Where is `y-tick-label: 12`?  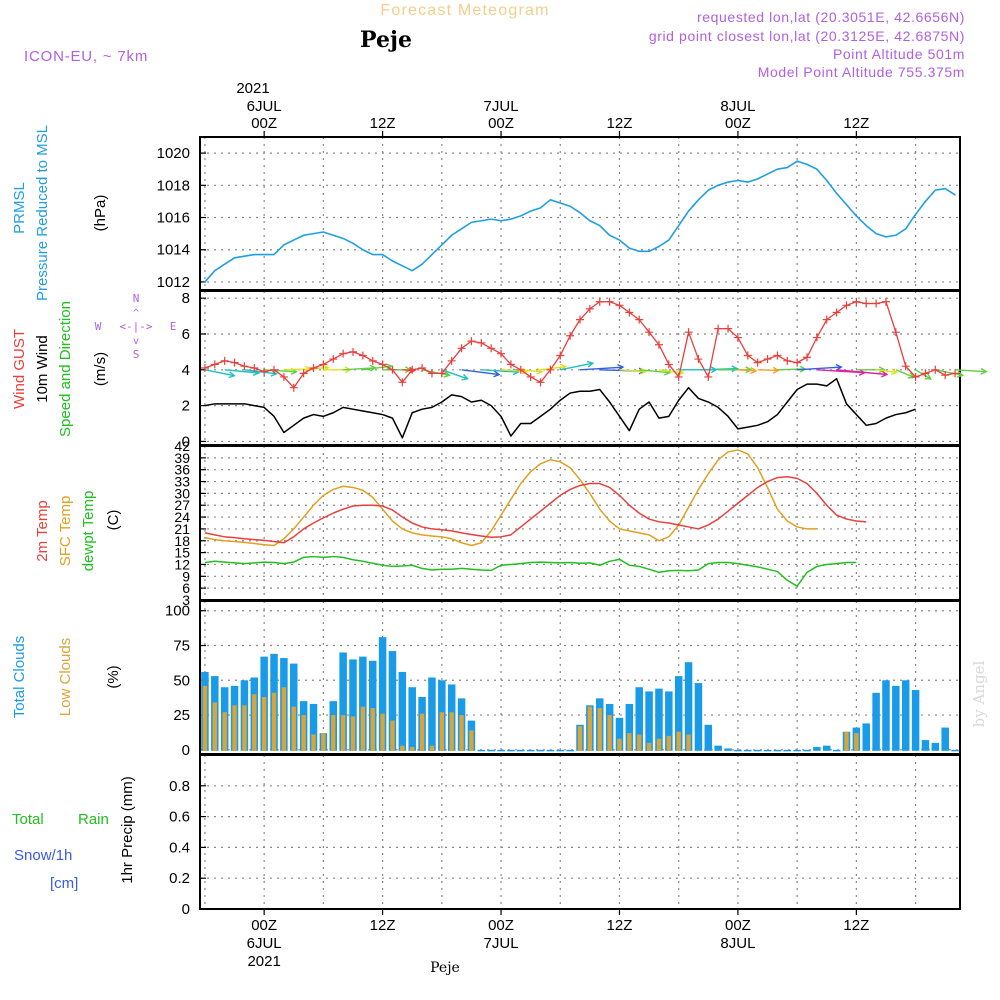 y-tick-label: 12 is located at coordinates (182, 564).